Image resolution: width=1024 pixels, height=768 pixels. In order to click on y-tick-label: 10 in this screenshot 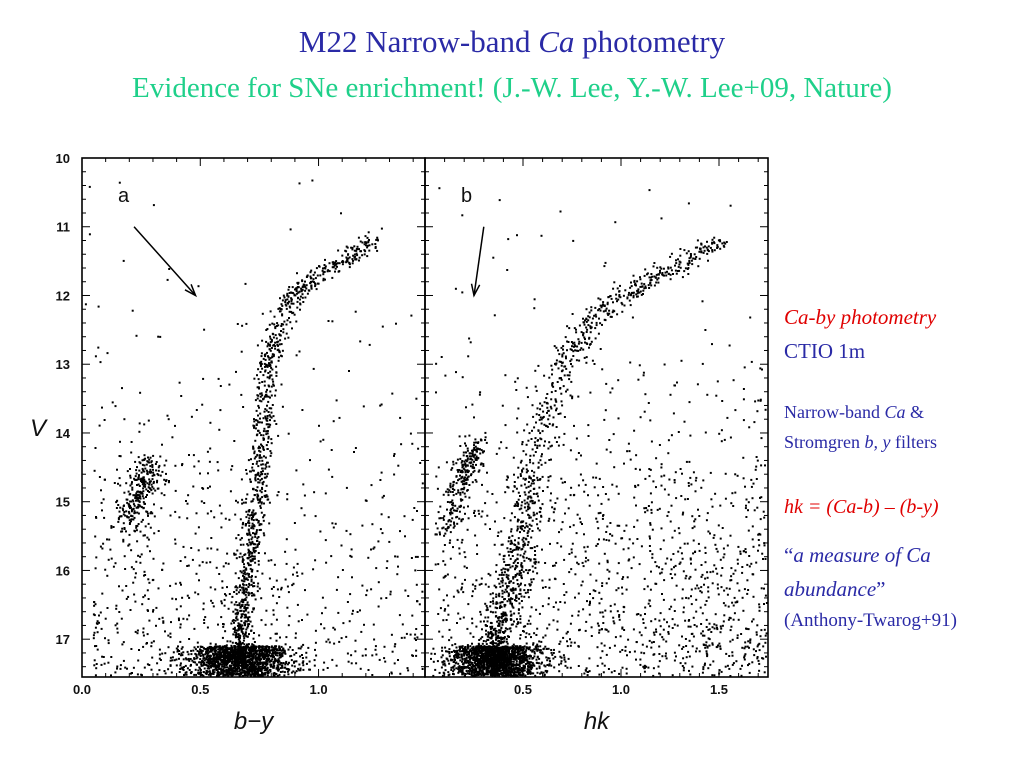, I will do `click(63, 158)`.